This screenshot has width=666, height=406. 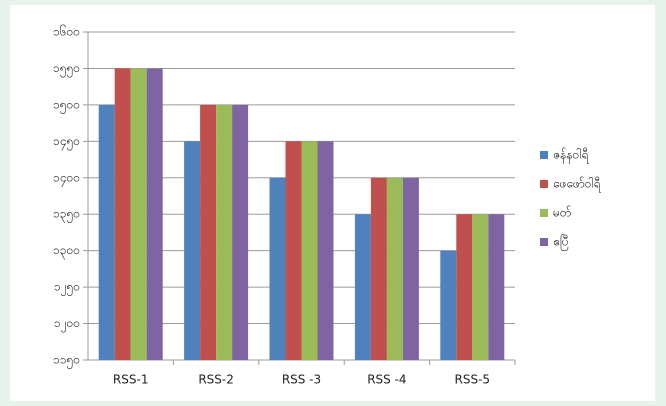 What do you see at coordinates (66, 31) in the screenshot?
I see `y-tick-label: ၁၆၀၀` at bounding box center [66, 31].